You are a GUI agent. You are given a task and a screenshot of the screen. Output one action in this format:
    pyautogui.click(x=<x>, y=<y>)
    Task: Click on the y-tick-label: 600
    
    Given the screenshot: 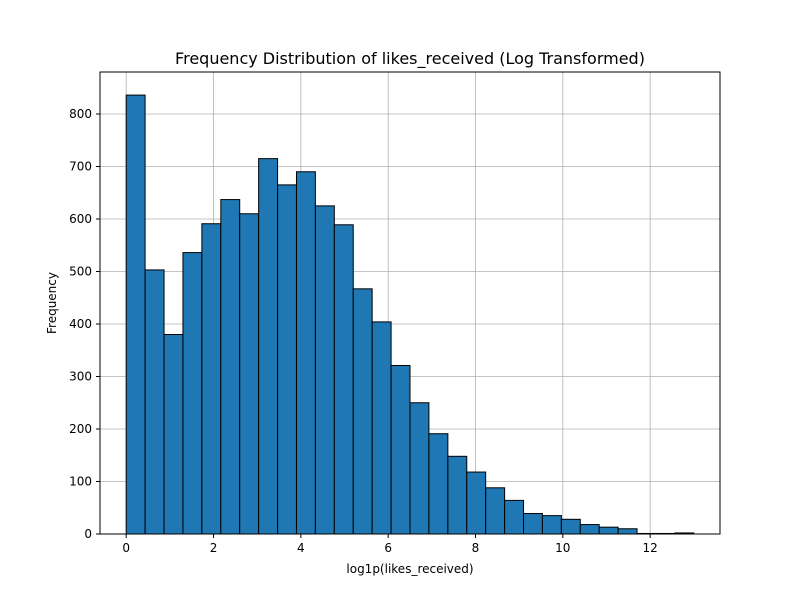 What is the action you would take?
    pyautogui.click(x=80, y=219)
    